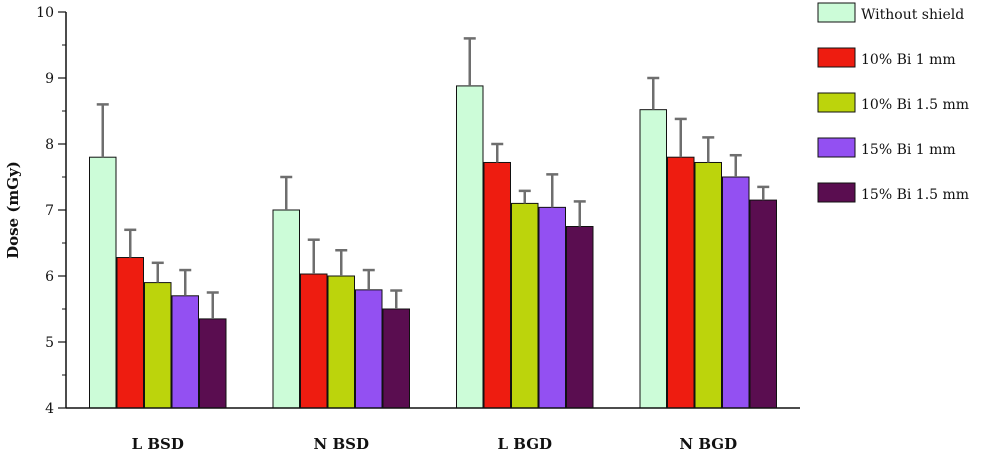  Describe the element at coordinates (49, 409) in the screenshot. I see `y-tick-label: 4` at that location.